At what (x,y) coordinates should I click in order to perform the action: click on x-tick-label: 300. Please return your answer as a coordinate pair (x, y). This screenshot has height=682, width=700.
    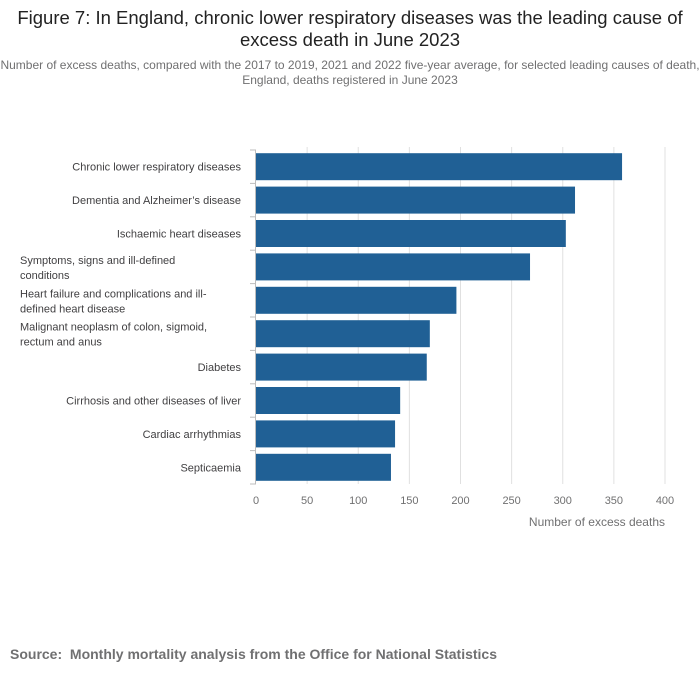
    Looking at the image, I should click on (563, 501).